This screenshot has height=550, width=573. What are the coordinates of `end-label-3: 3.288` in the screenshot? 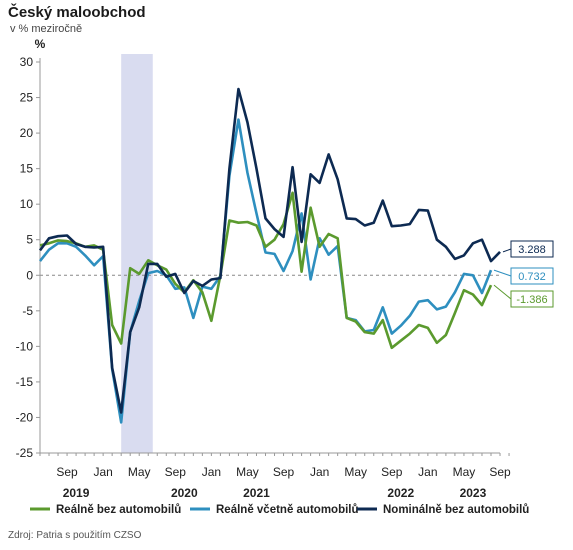 It's located at (528, 249).